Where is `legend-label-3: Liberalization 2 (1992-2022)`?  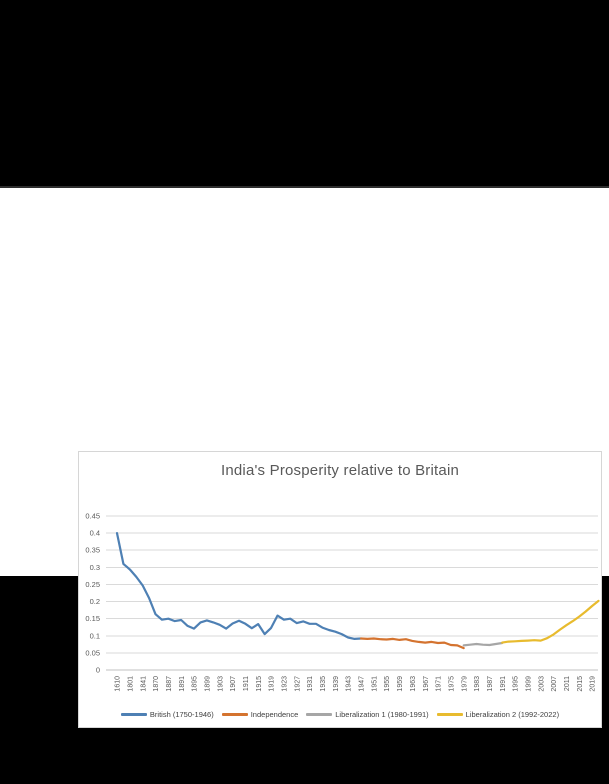 legend-label-3: Liberalization 2 (1992-2022) is located at coordinates (512, 714).